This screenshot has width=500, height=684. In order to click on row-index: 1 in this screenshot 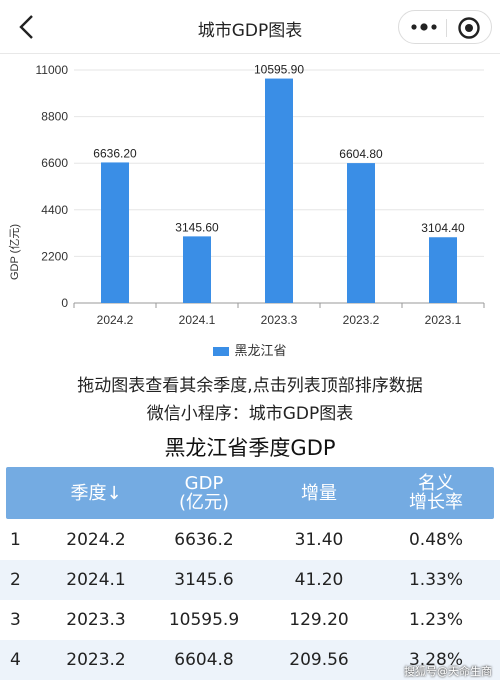, I will do `click(15, 540)`.